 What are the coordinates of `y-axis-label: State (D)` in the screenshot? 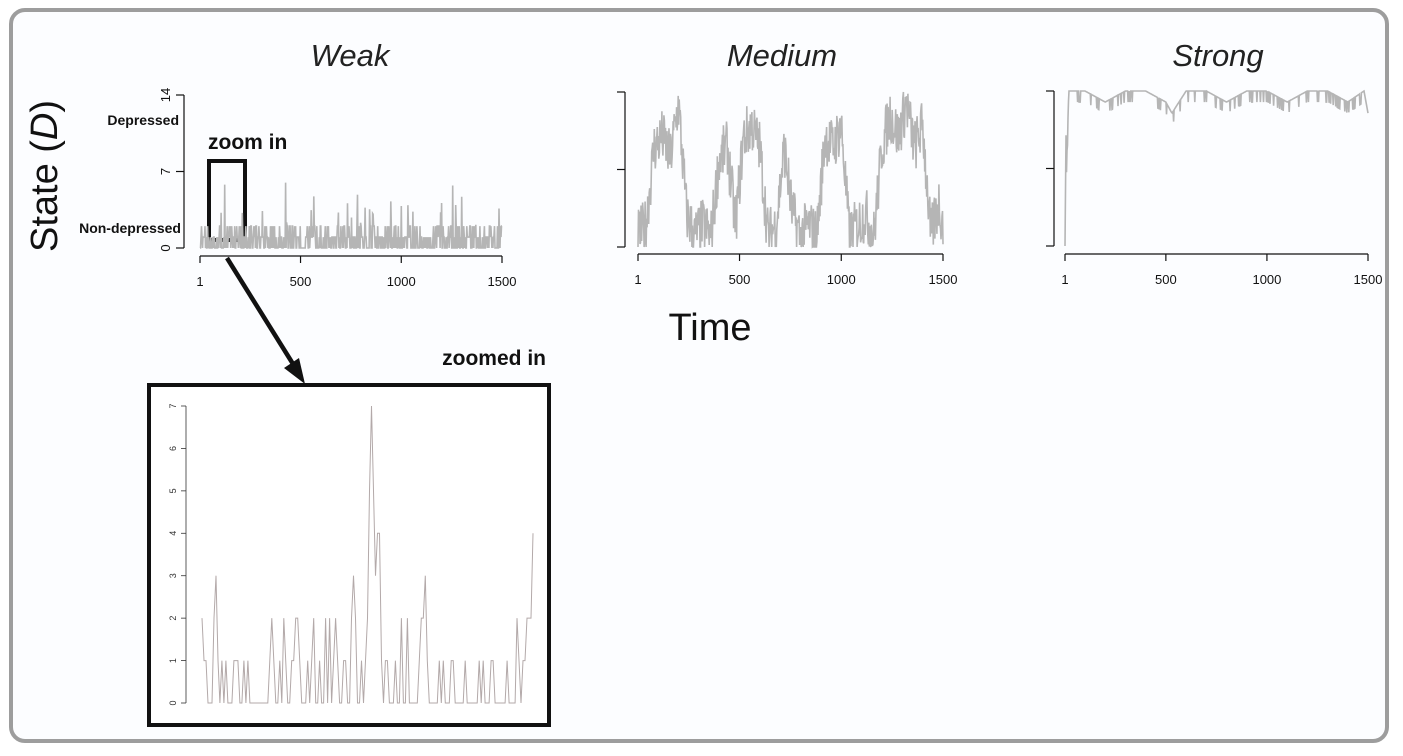 It's located at (45, 176).